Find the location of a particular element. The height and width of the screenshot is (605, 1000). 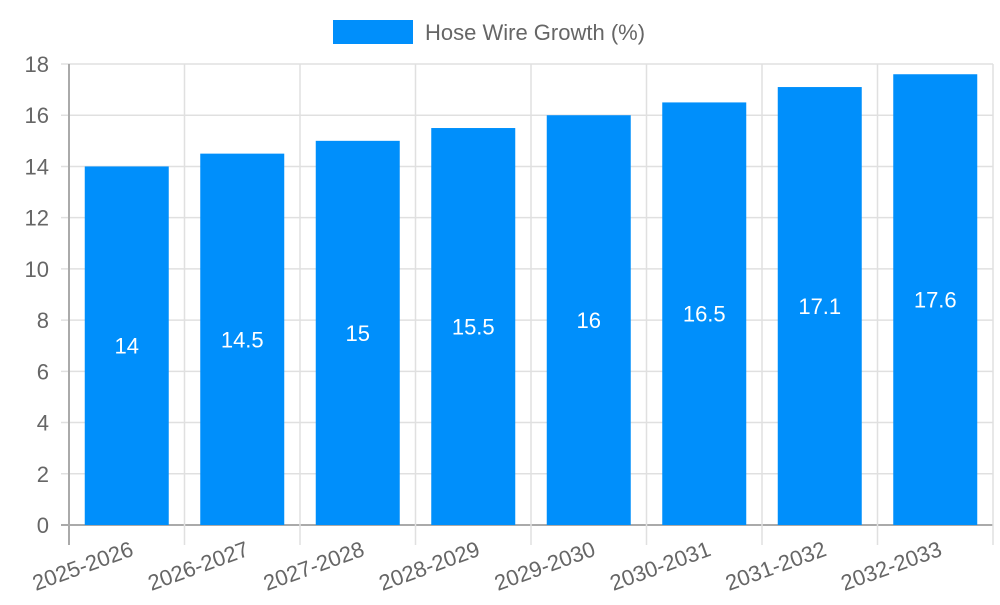

bar-value-label: 16 is located at coordinates (589, 320).